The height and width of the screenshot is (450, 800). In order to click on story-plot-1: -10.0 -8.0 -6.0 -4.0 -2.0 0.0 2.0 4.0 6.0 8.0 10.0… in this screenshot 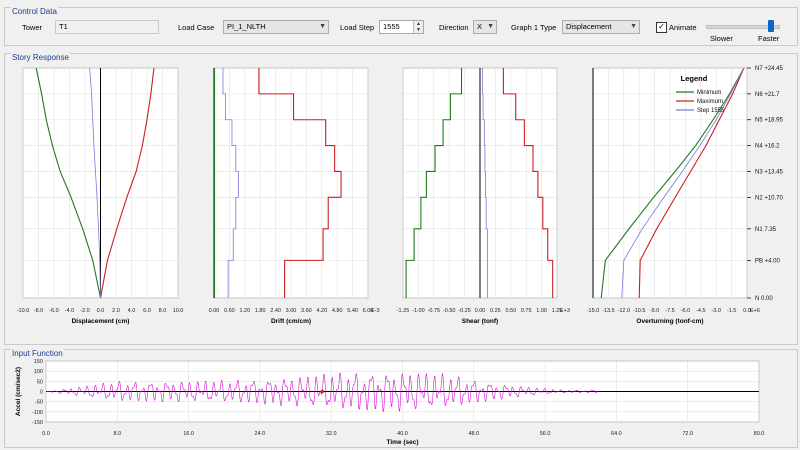, I will do `click(100, 196)`.